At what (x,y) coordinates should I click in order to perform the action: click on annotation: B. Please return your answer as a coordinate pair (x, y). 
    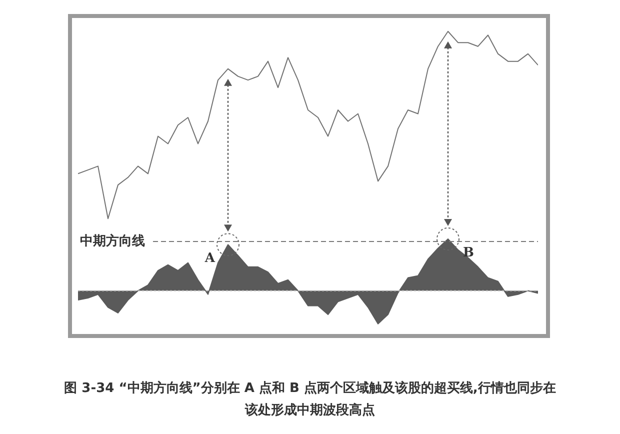
    Looking at the image, I should click on (468, 252).